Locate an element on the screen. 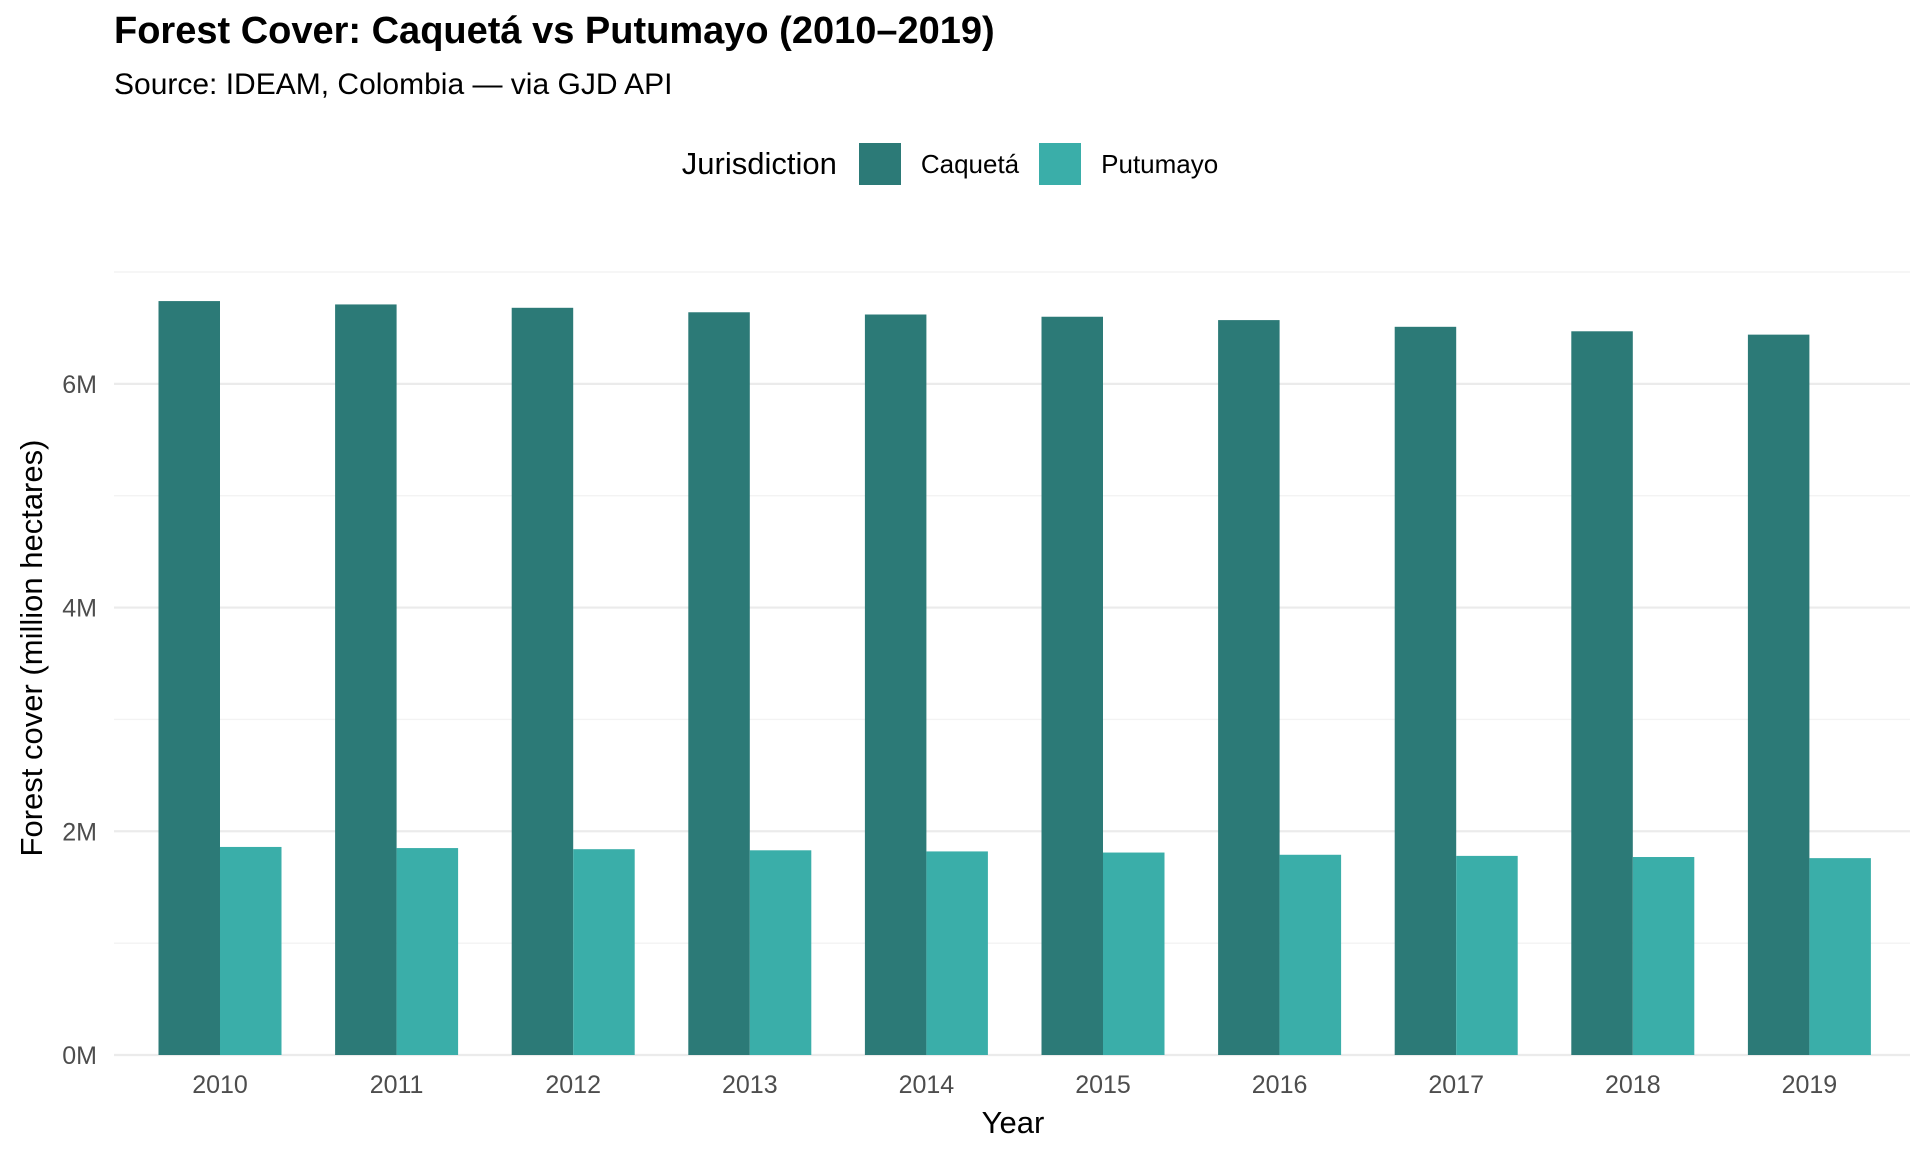 This screenshot has height=1152, width=1920. bar-putumayo-2014 is located at coordinates (957, 953).